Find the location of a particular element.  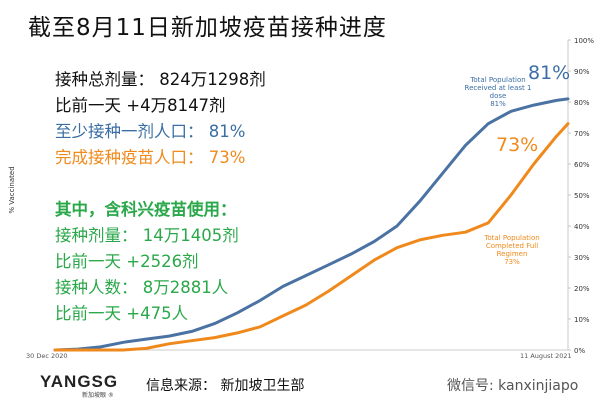

orange-big-percent: 73% is located at coordinates (517, 145).